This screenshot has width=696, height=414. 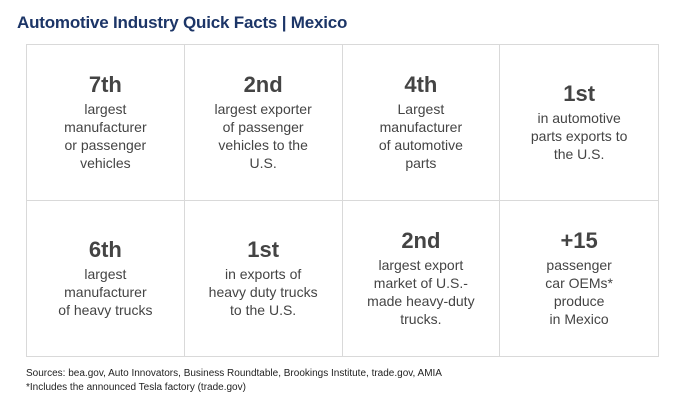 I want to click on fact-figure: 7th, so click(x=105, y=85).